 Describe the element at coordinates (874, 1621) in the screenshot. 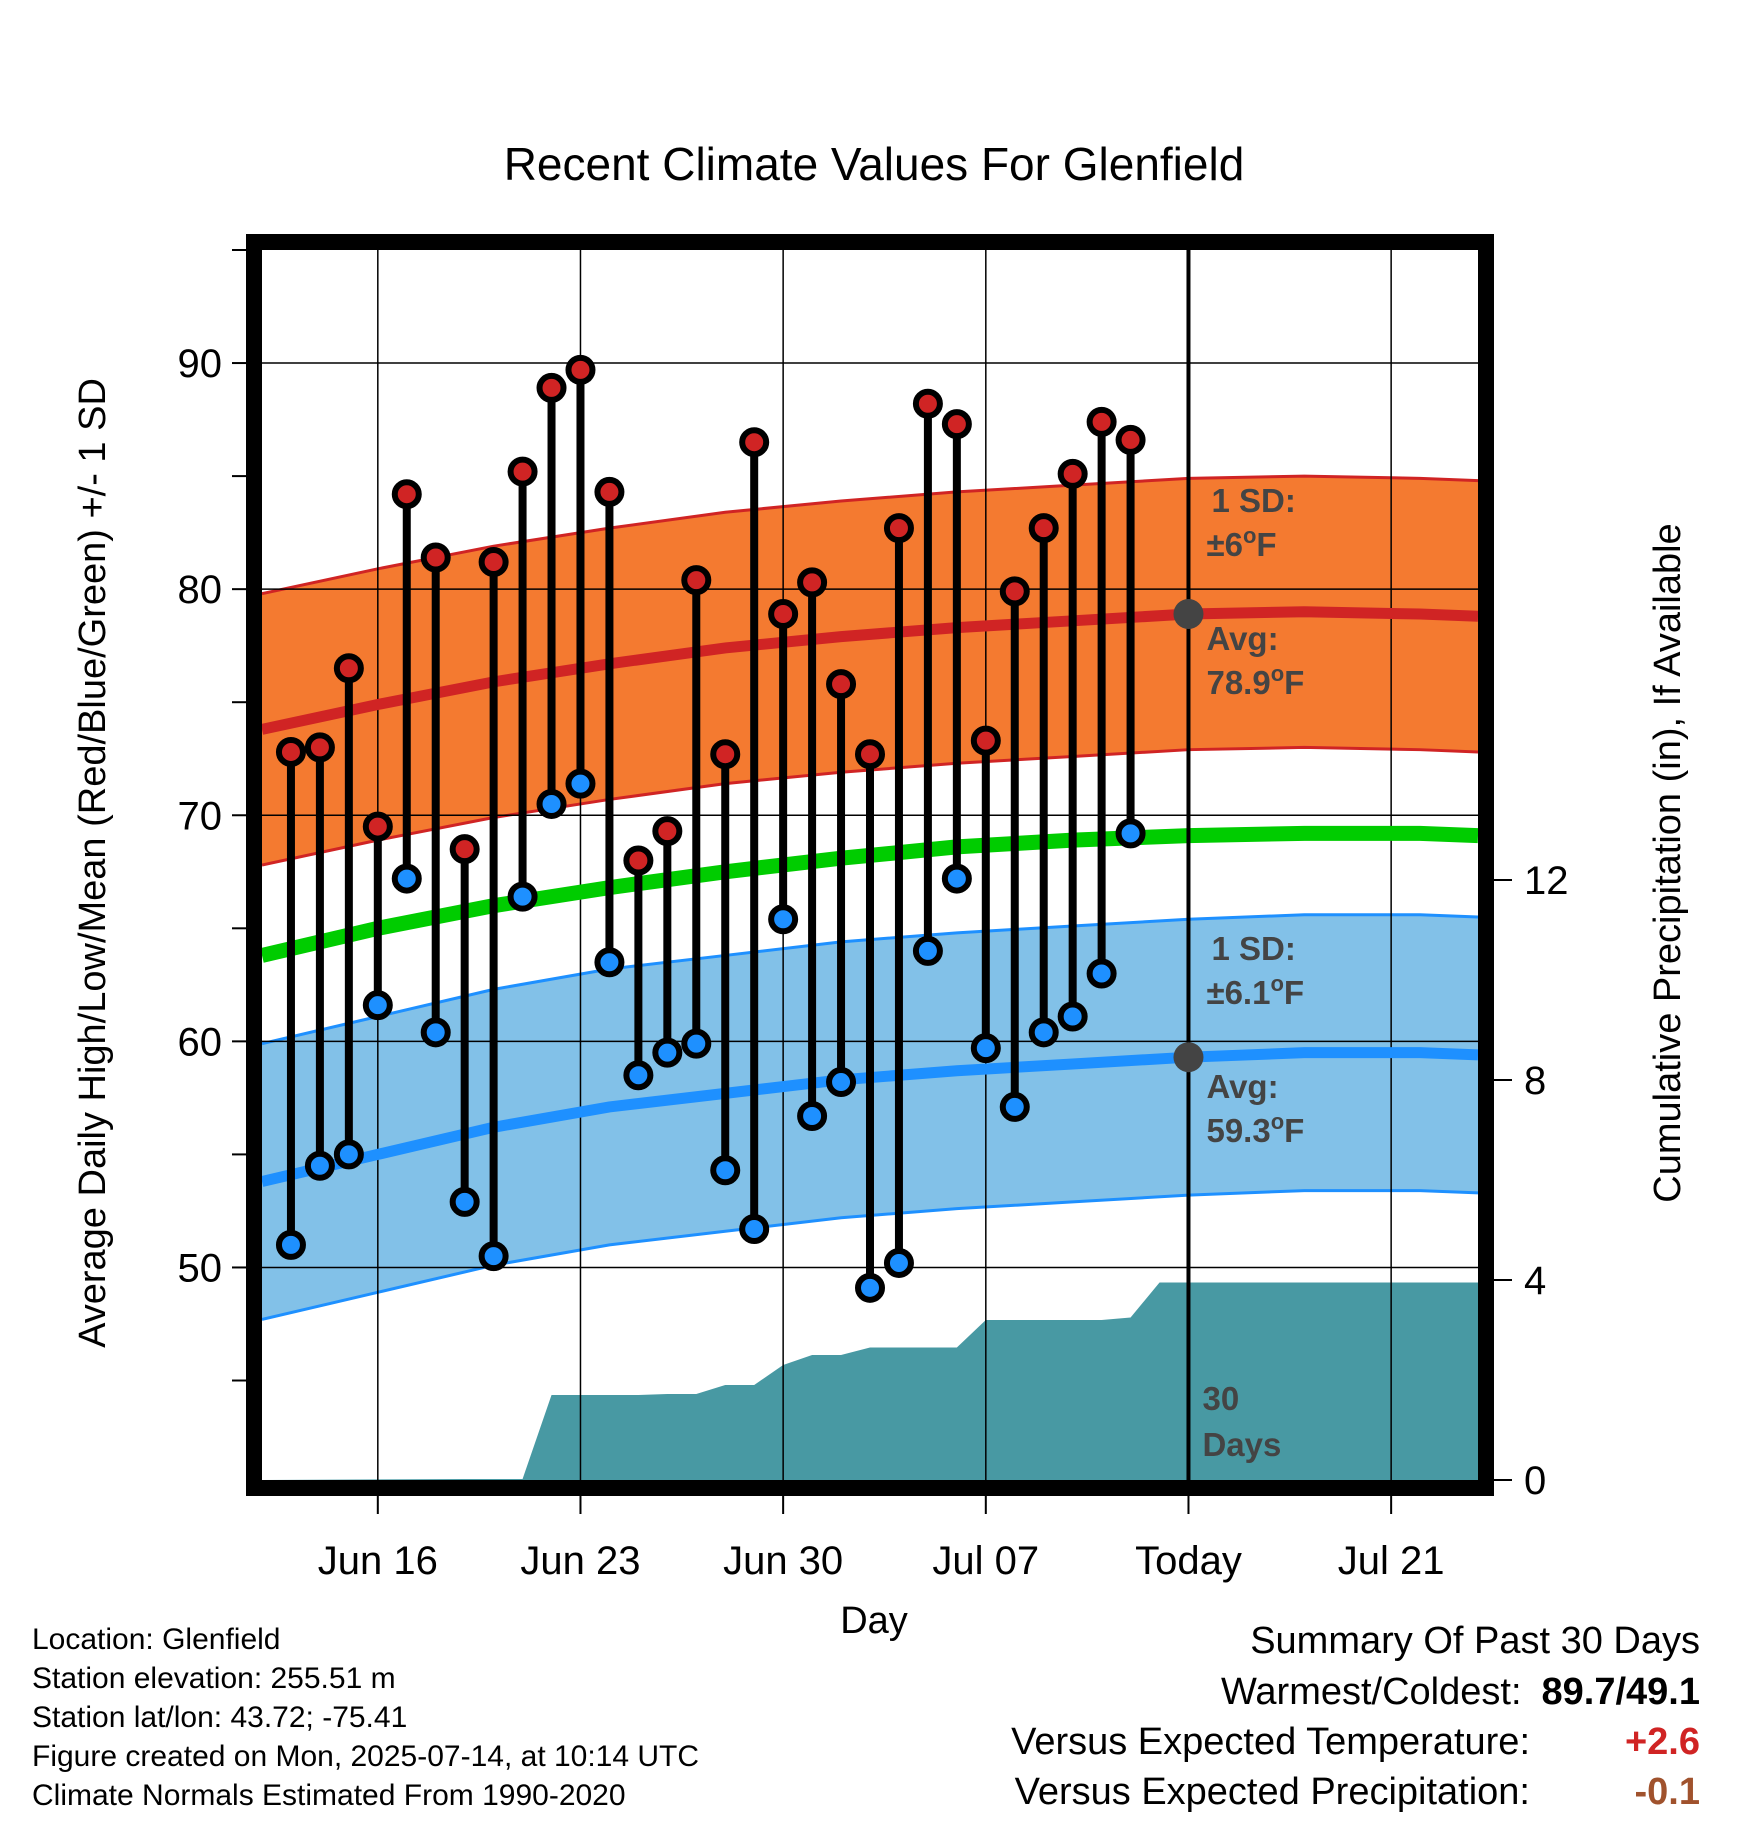

I see `x-axis-label: Day` at that location.